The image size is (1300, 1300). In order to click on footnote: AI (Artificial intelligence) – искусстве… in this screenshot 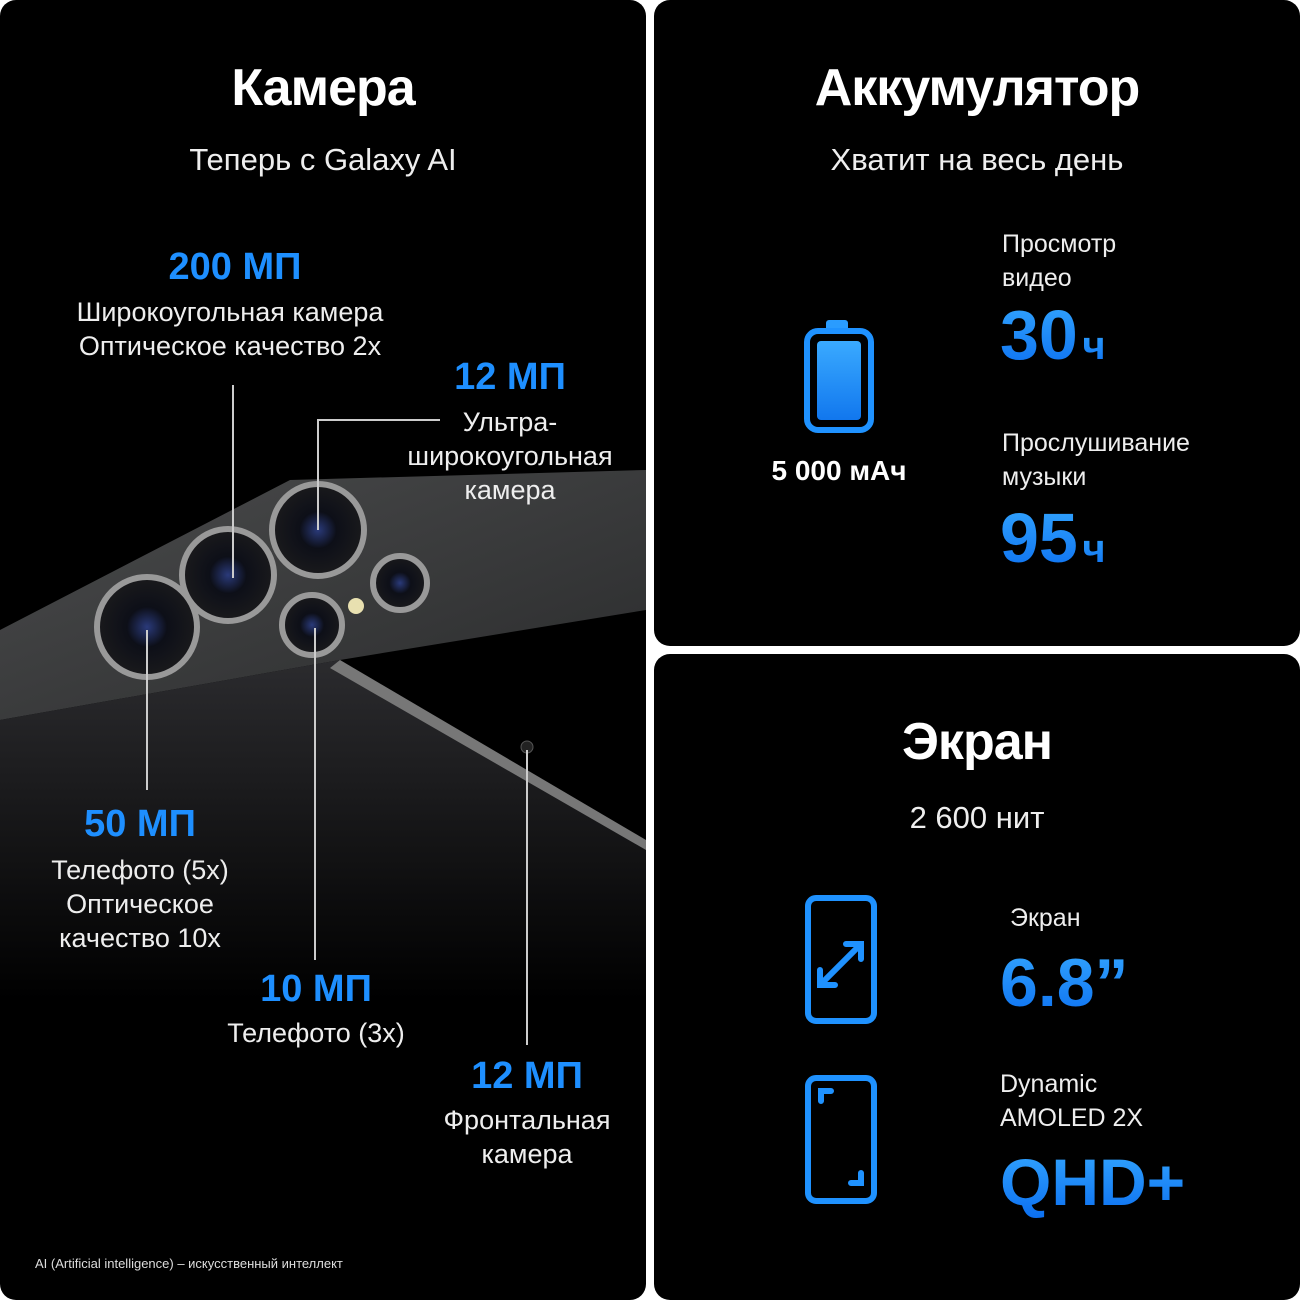, I will do `click(189, 1263)`.